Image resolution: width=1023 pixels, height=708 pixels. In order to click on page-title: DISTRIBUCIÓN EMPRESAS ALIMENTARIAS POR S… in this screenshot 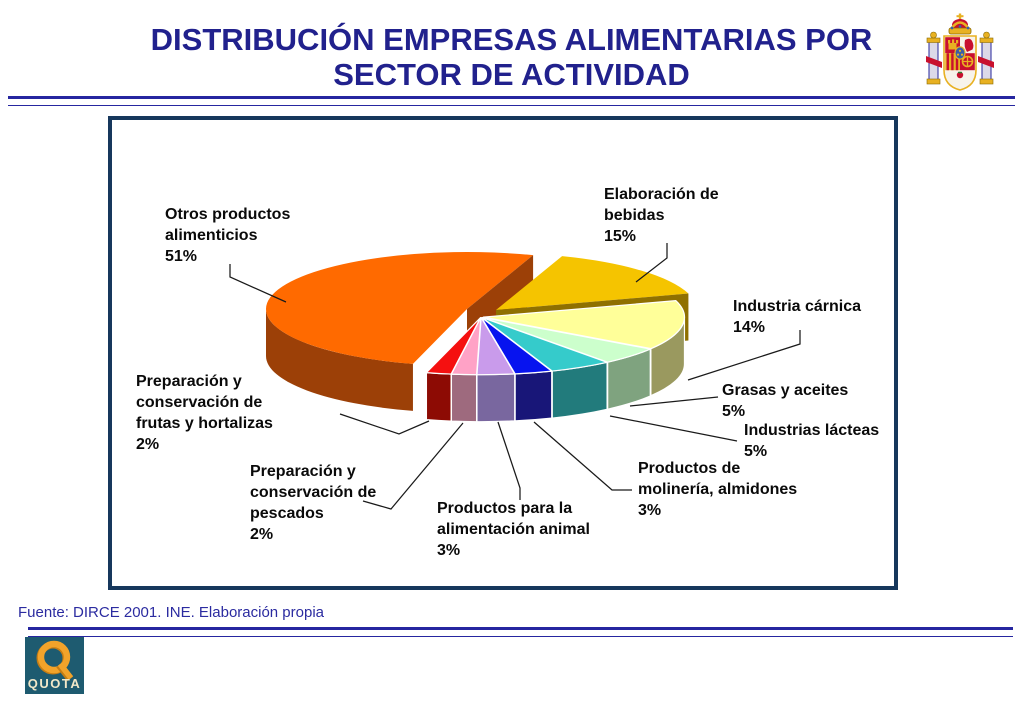, I will do `click(511, 57)`.